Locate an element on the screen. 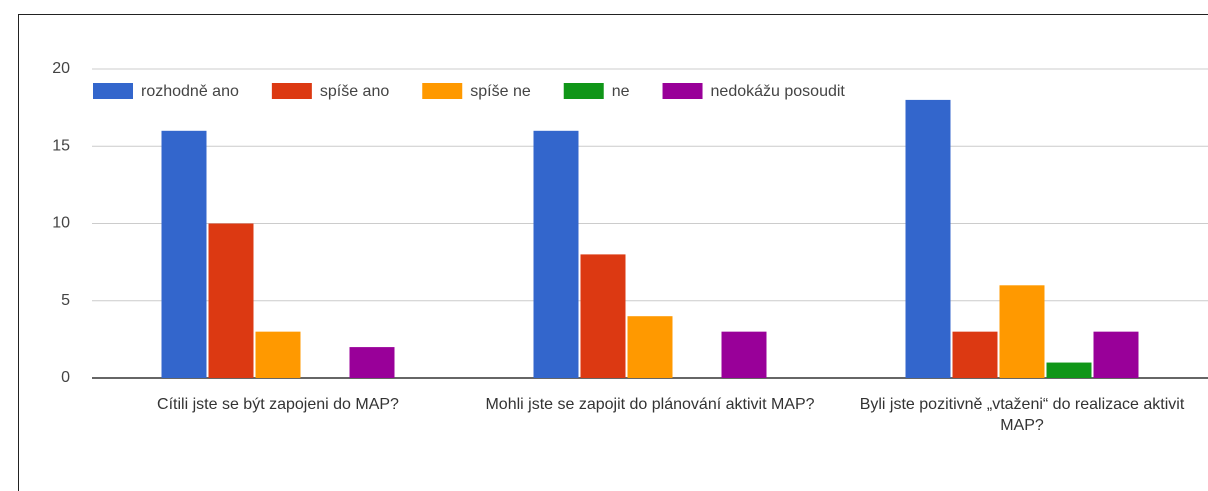 Image resolution: width=1208 pixels, height=491 pixels. y-tick-label: 5 is located at coordinates (65, 300).